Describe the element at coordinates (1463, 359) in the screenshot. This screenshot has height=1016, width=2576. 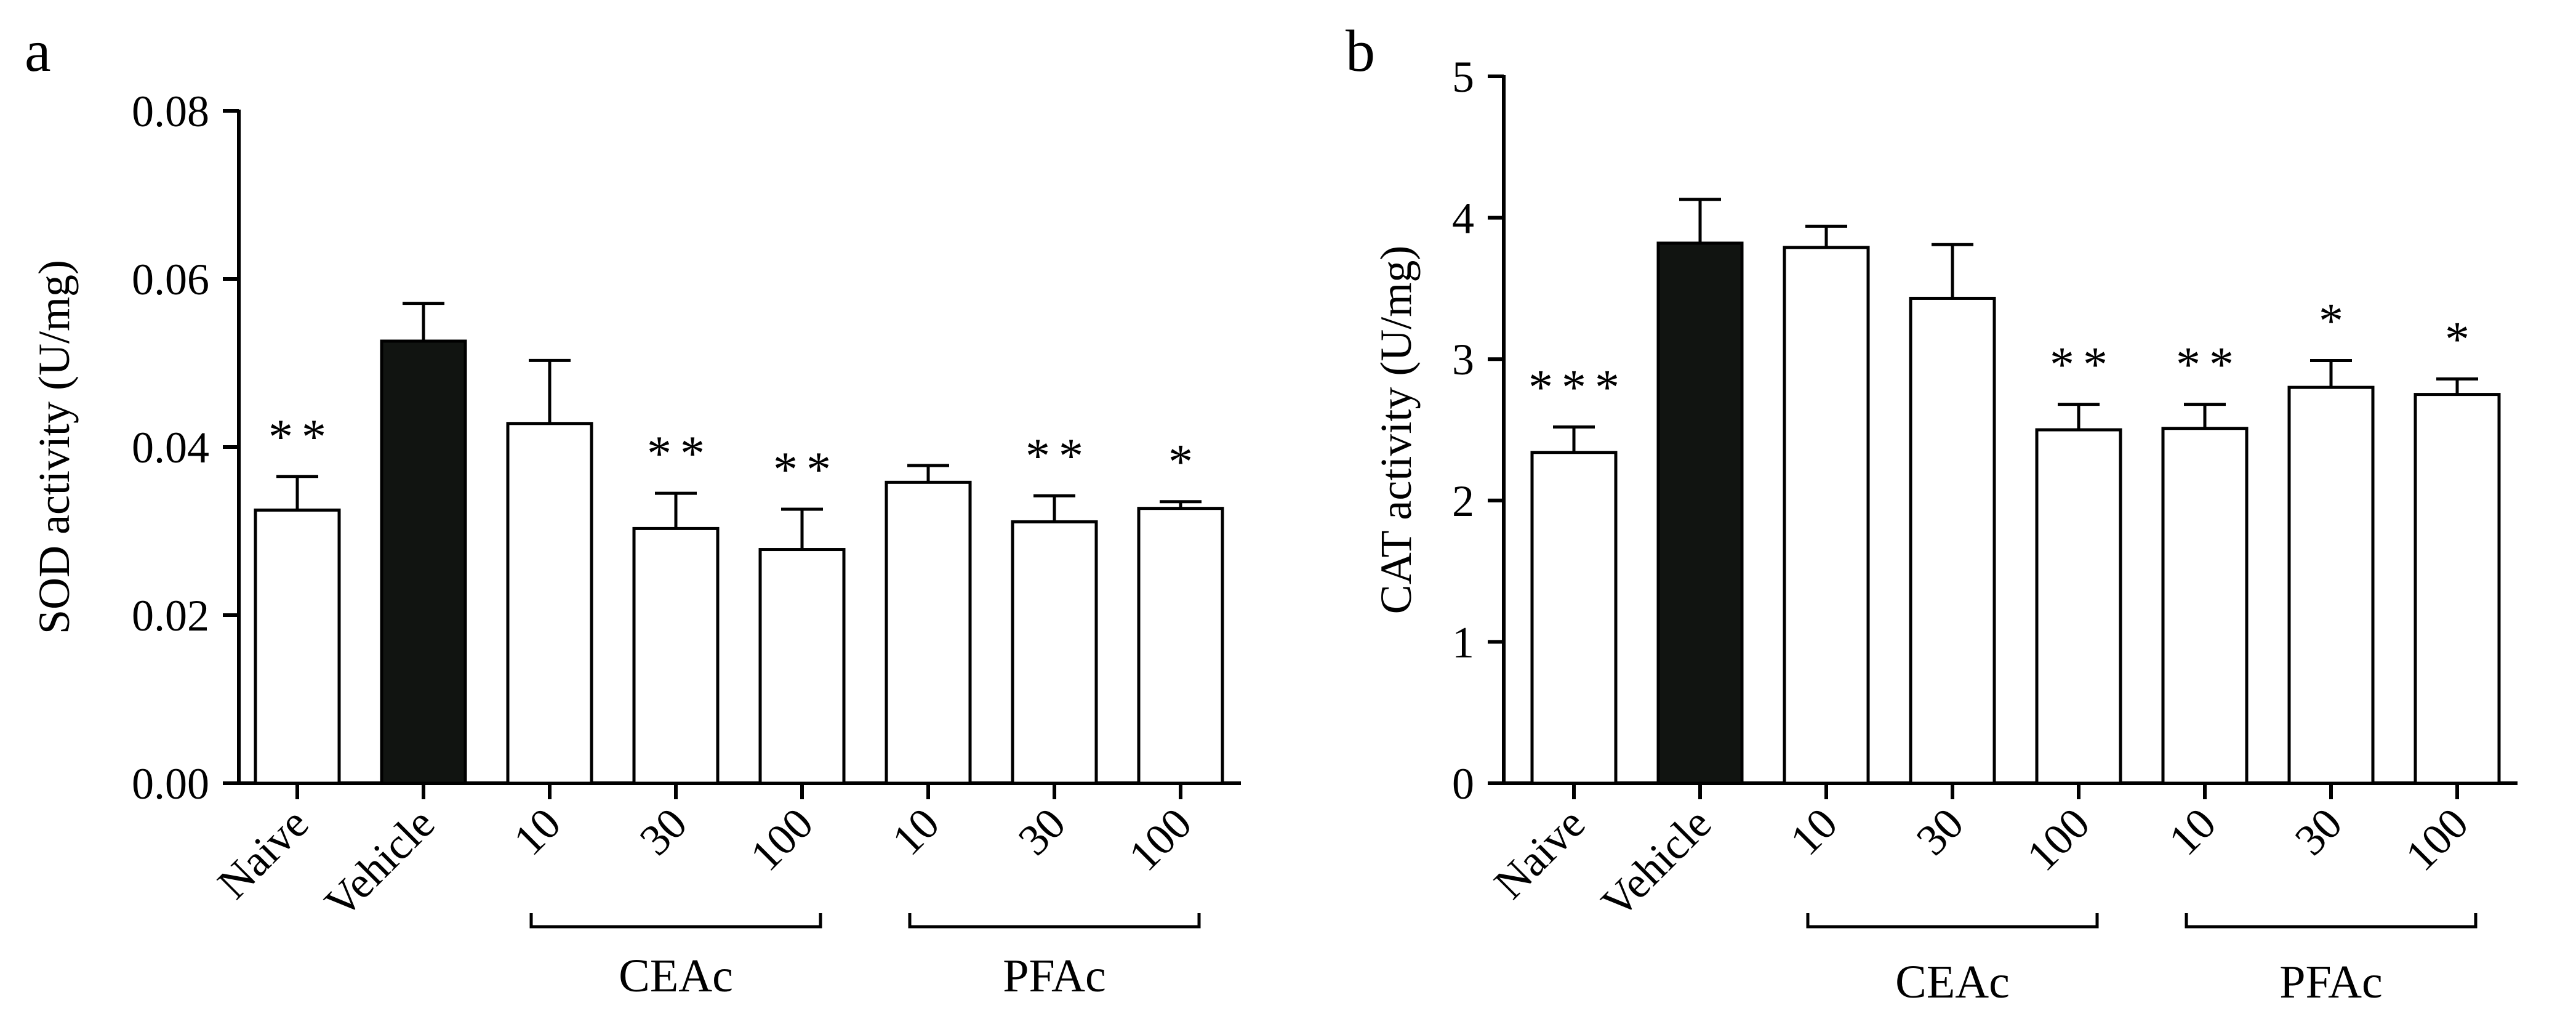
I see `y-tick-label: 3` at that location.